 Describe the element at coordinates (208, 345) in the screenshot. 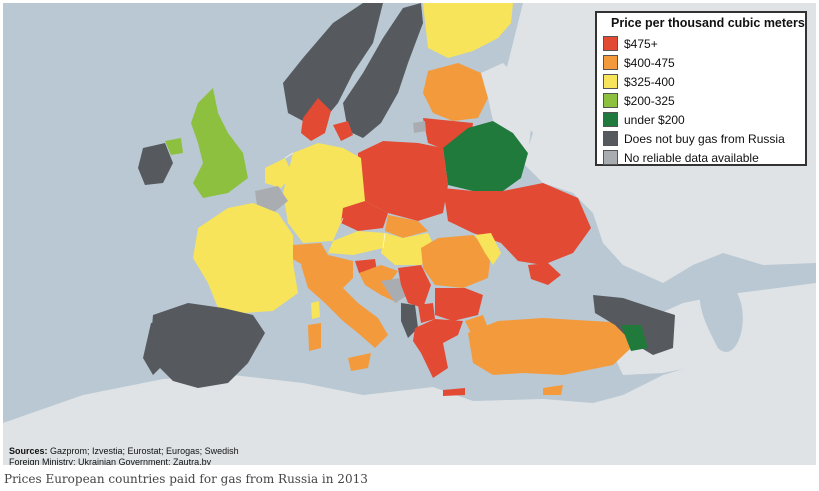

I see `country-spain` at that location.